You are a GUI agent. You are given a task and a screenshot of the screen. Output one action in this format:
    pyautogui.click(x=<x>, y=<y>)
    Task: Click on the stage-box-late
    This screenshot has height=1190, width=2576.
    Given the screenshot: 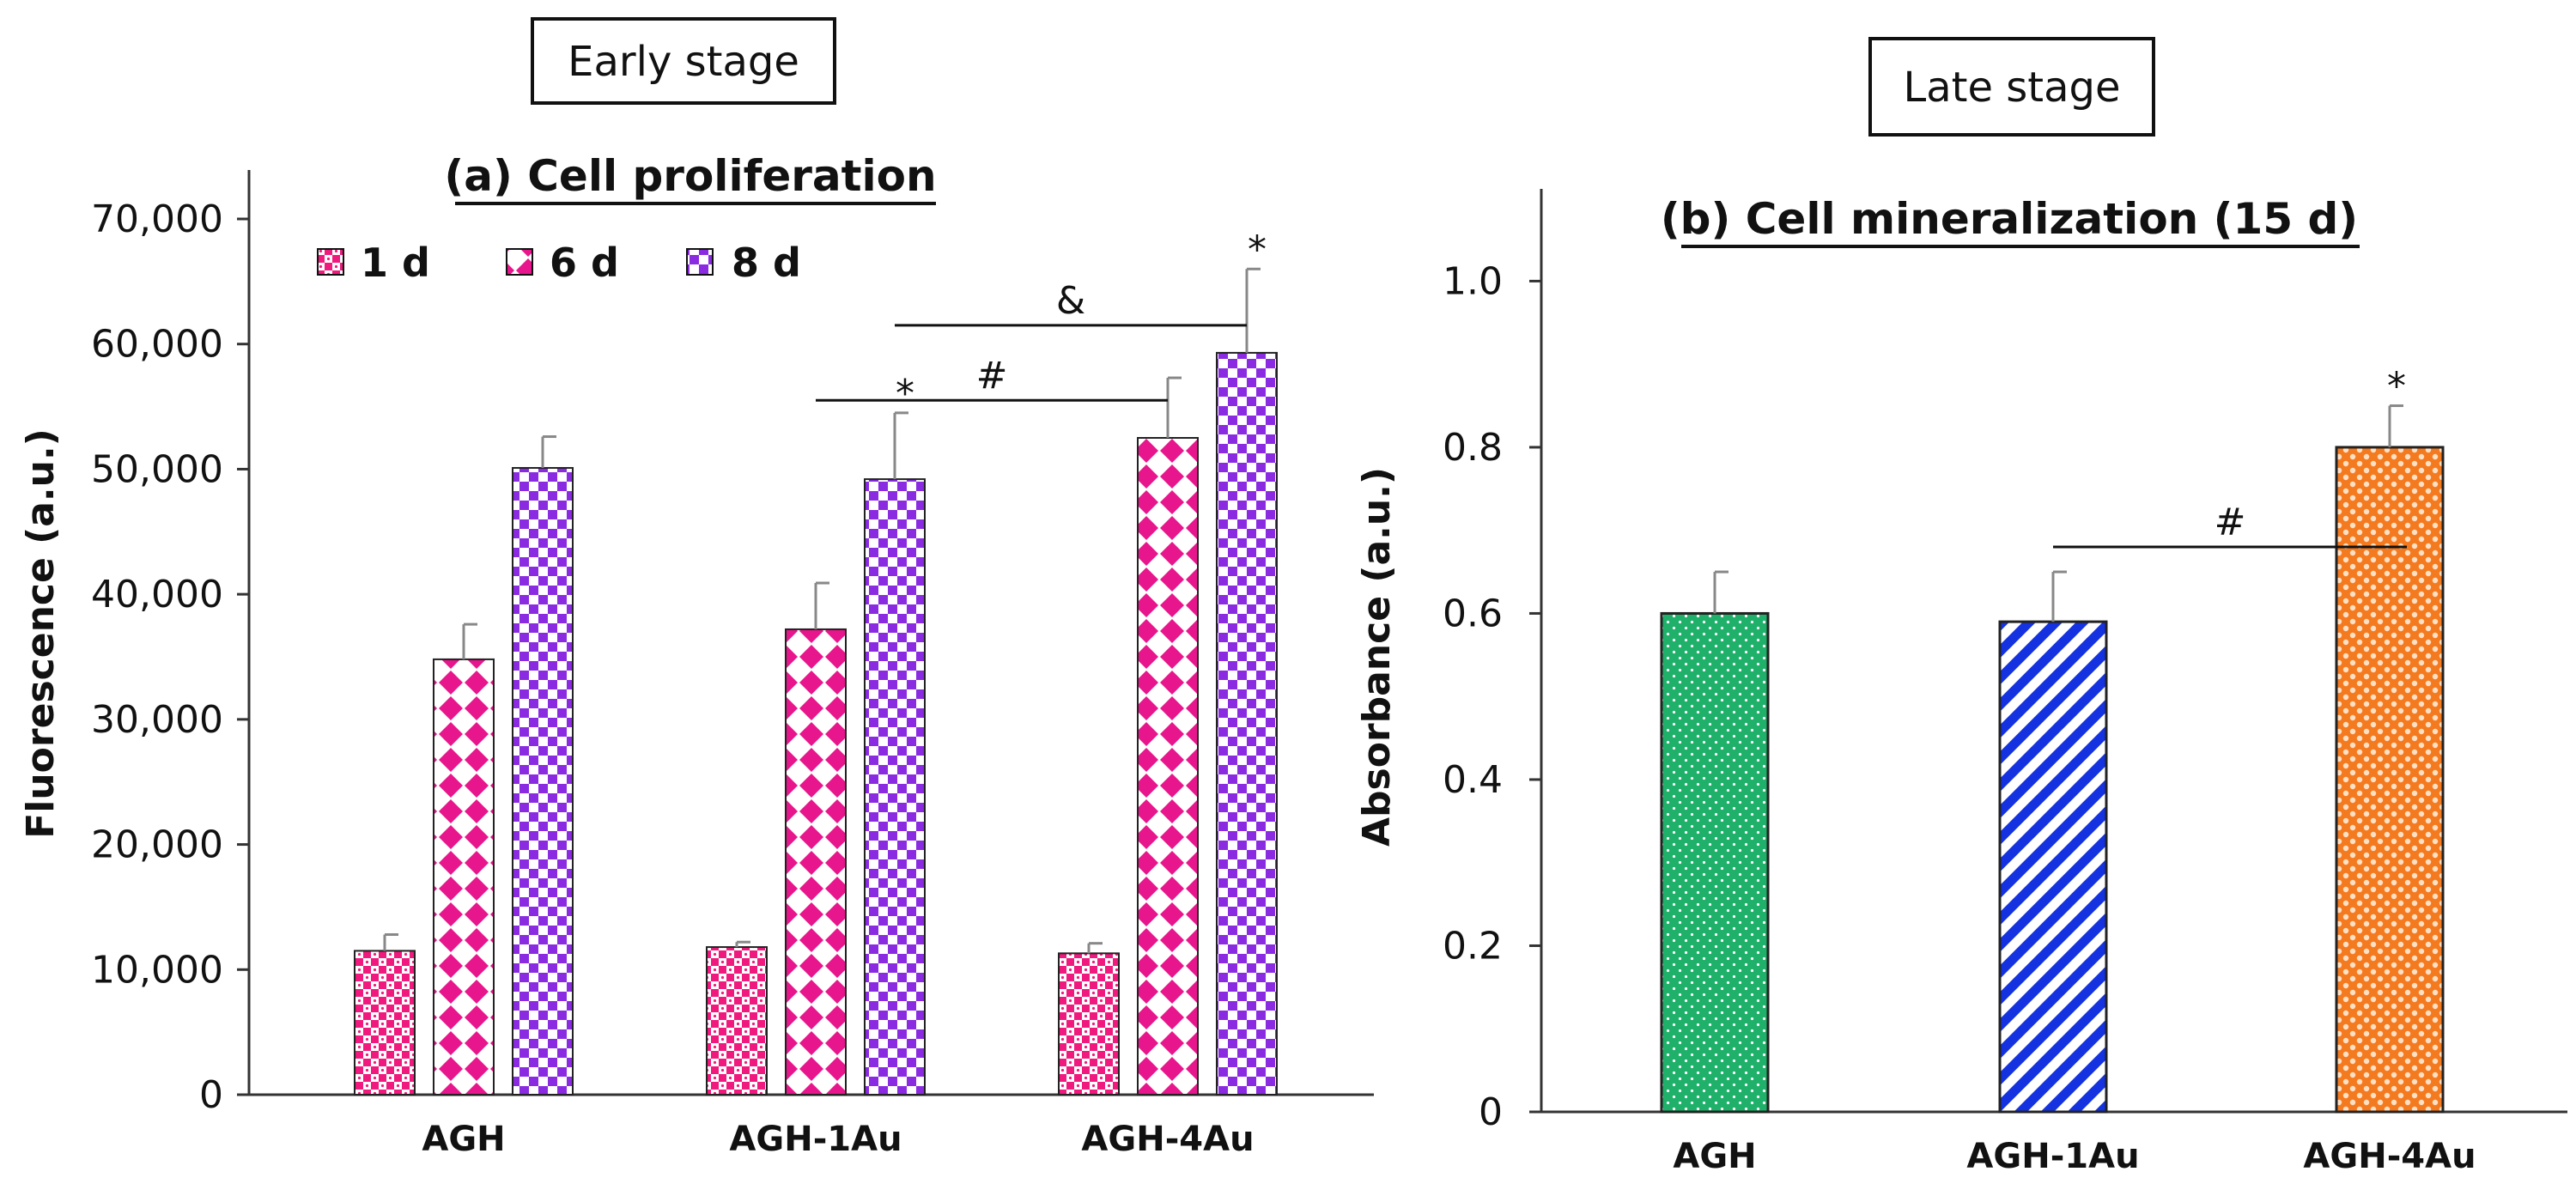 What is the action you would take?
    pyautogui.click(x=2011, y=87)
    